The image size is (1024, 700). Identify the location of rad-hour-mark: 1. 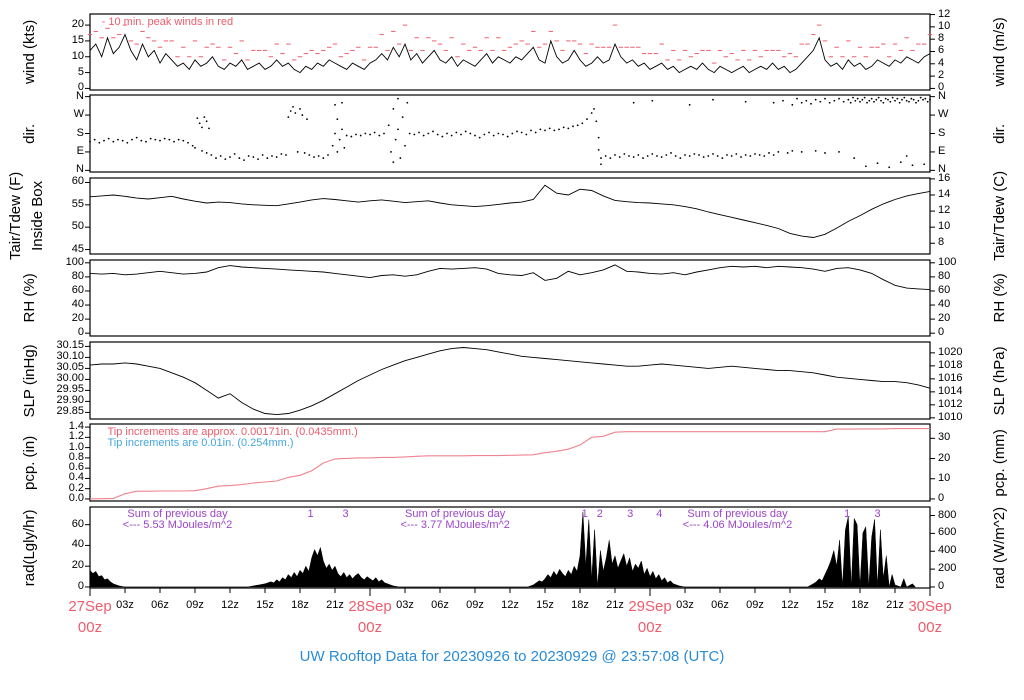
(847, 514).